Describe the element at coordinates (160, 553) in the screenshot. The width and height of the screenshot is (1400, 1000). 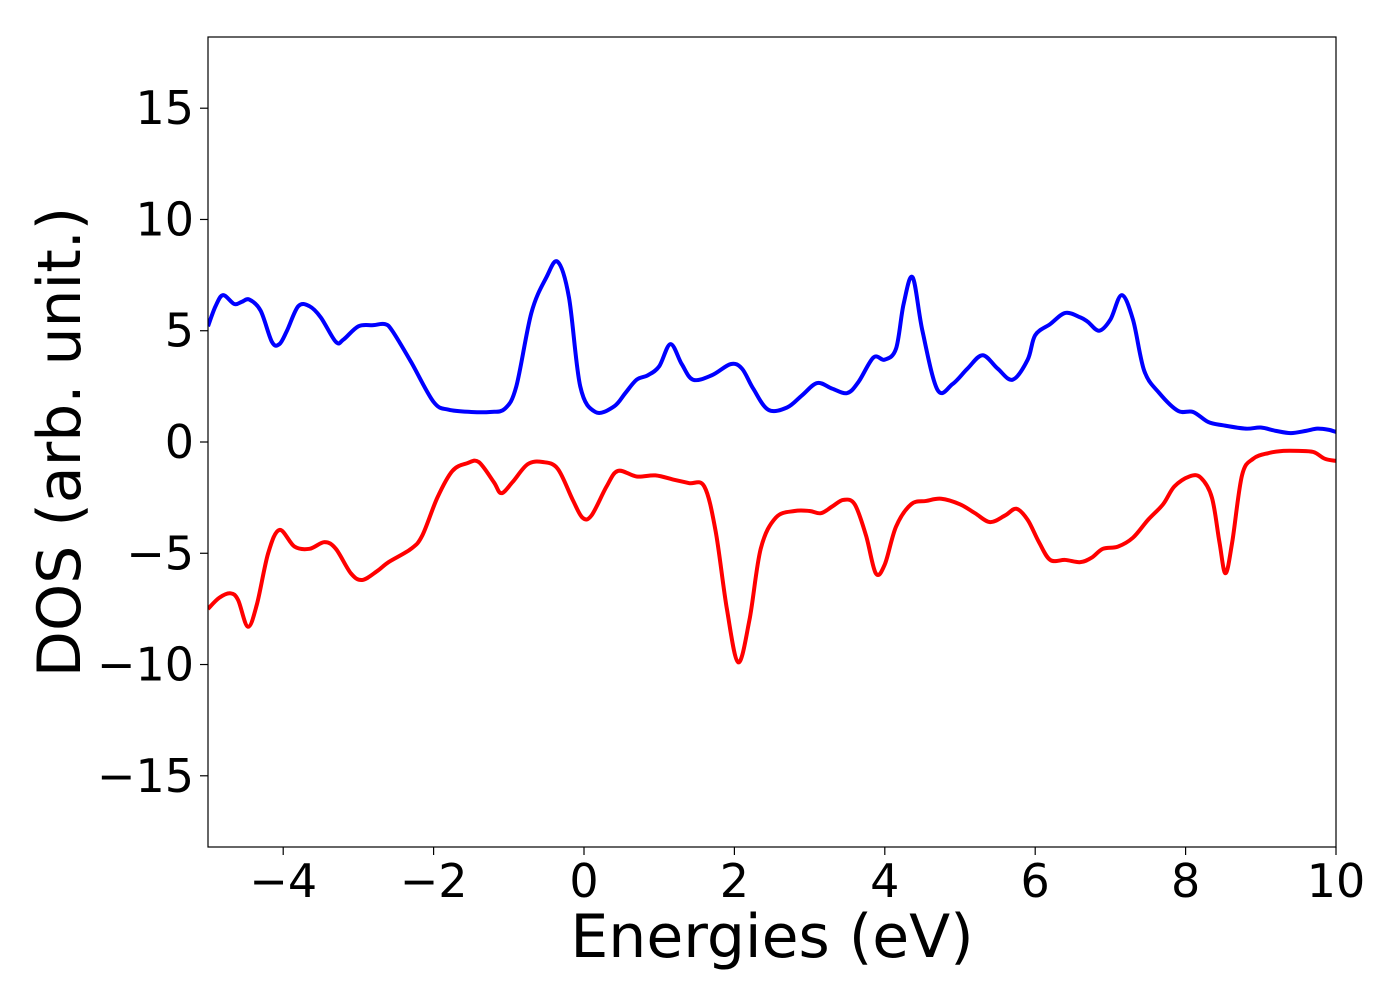
I see `y-tick-label: −5` at that location.